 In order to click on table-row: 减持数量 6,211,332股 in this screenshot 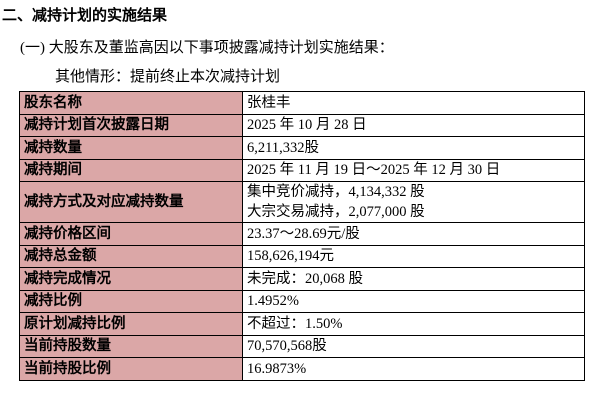, I will do `click(302, 148)`.